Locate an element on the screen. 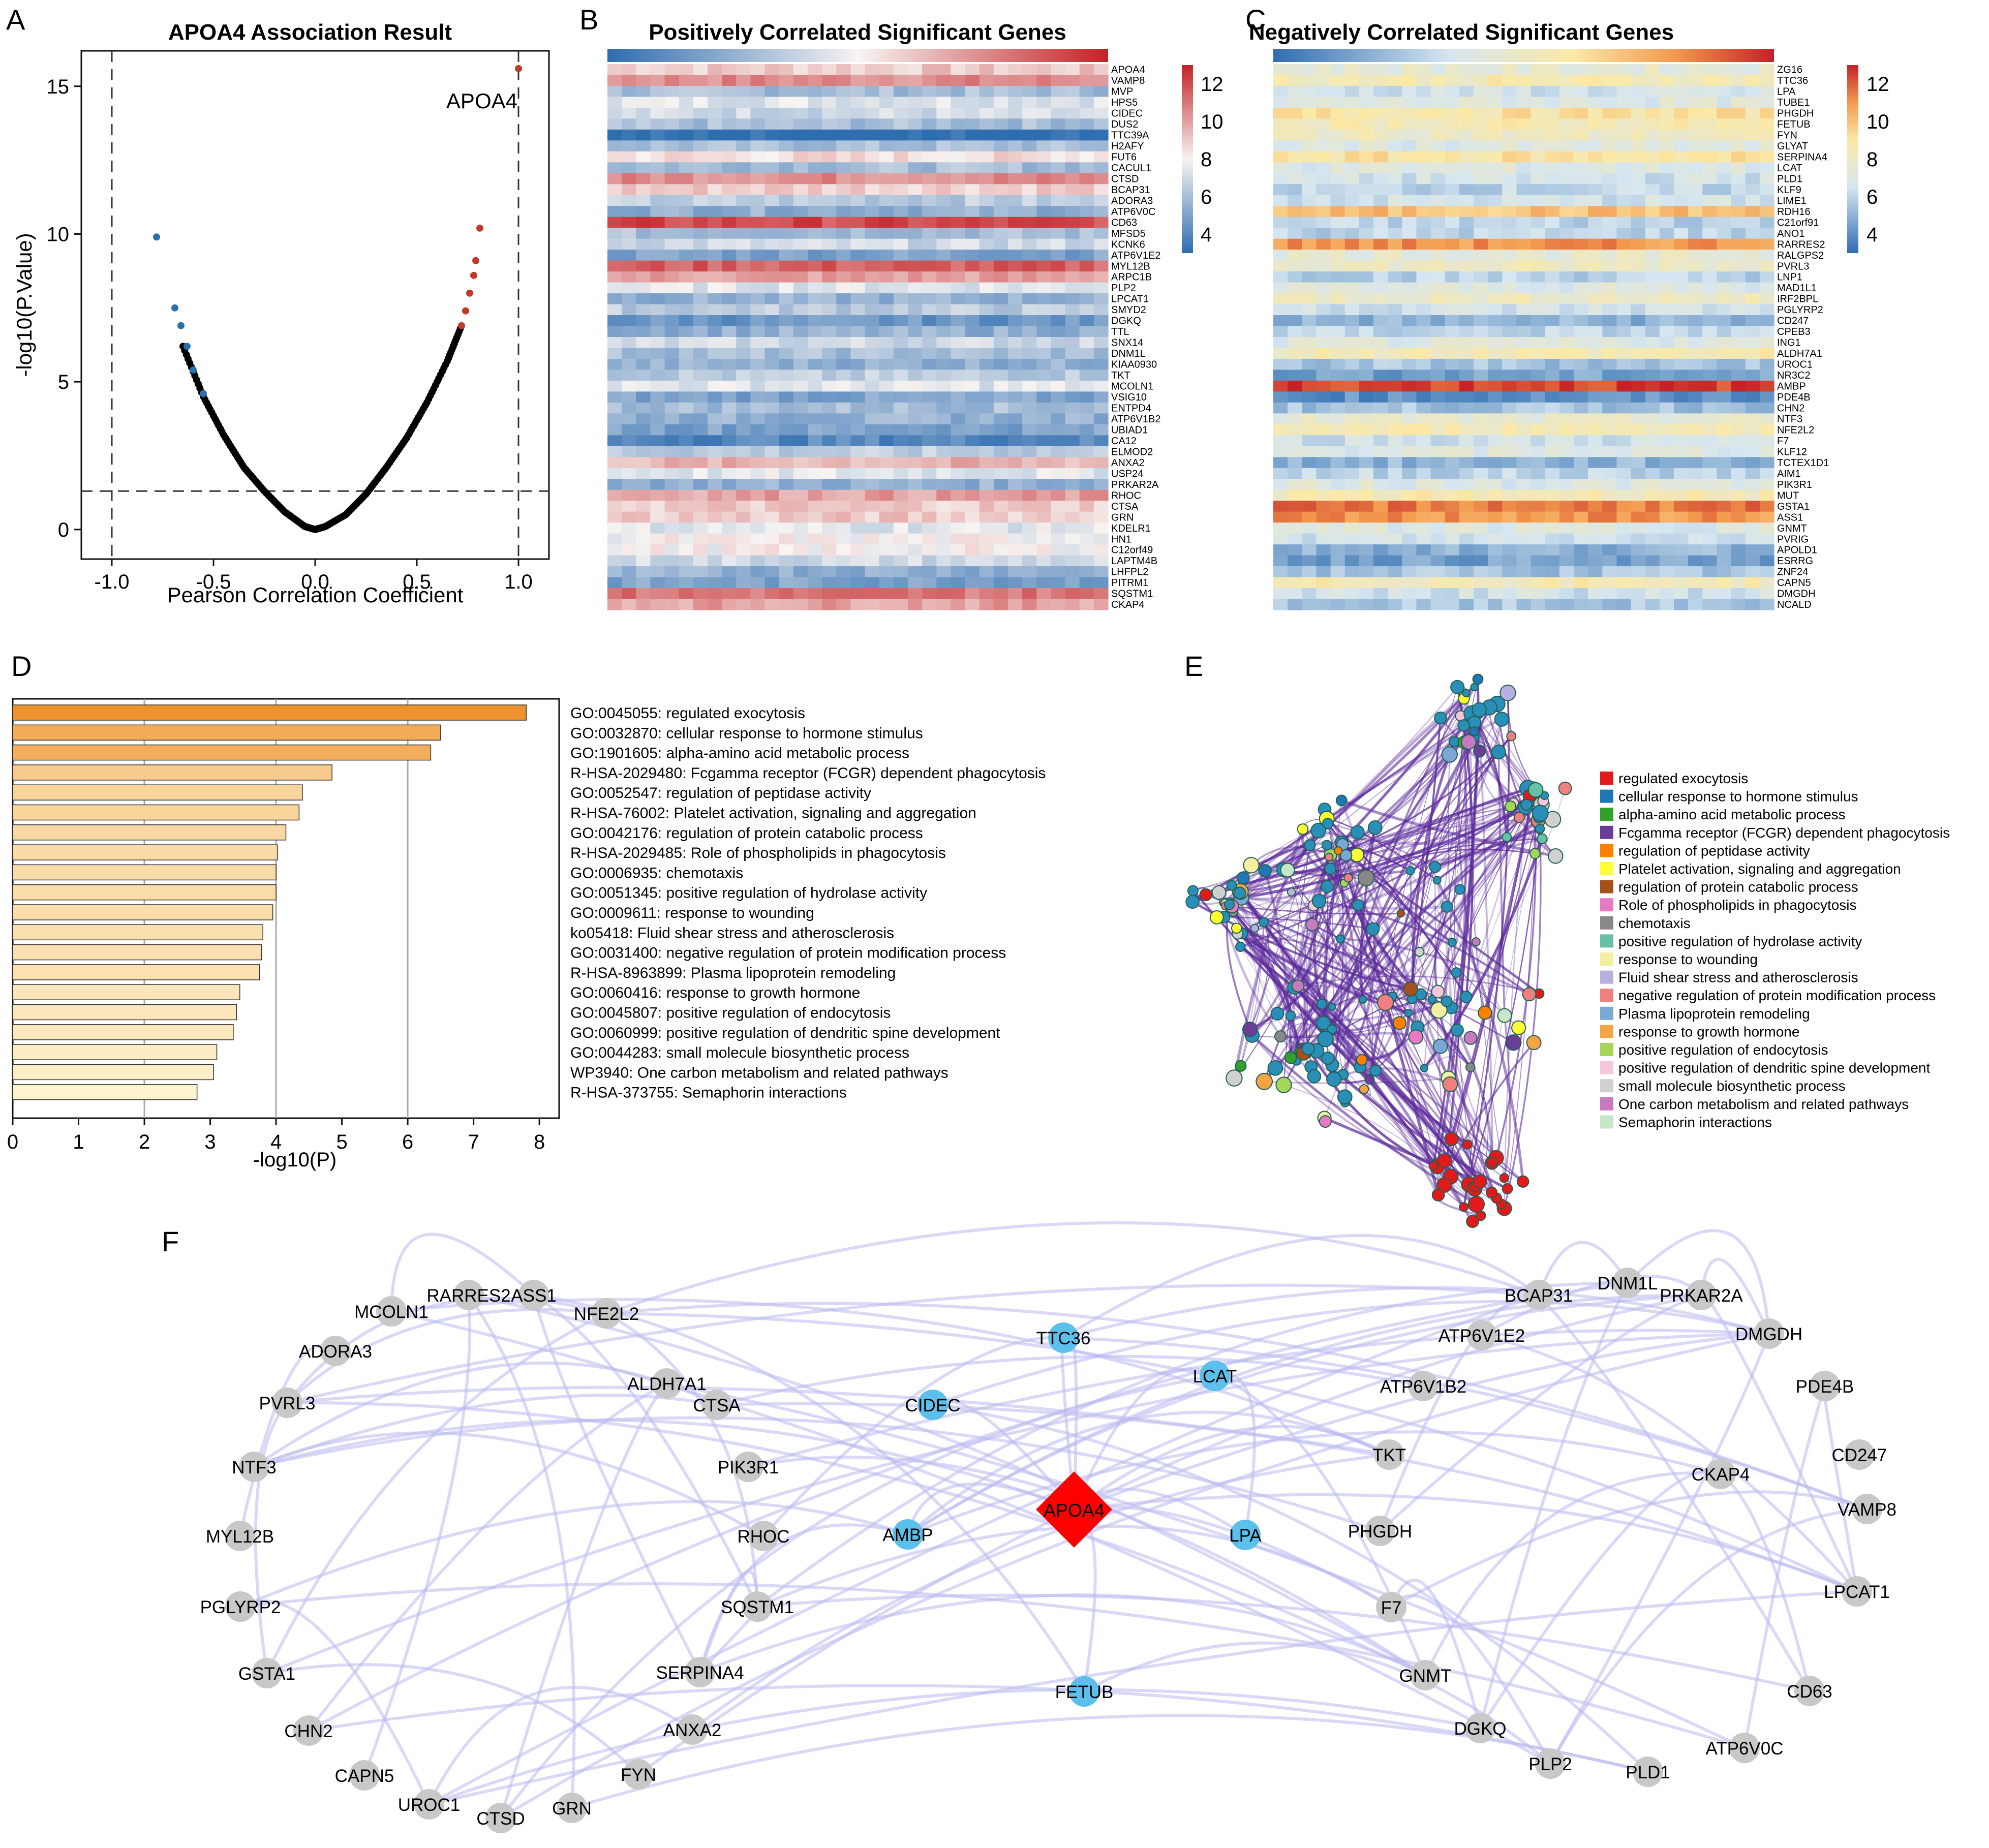 The width and height of the screenshot is (1989, 1848). gene-node-label: GNMT is located at coordinates (1425, 1676).